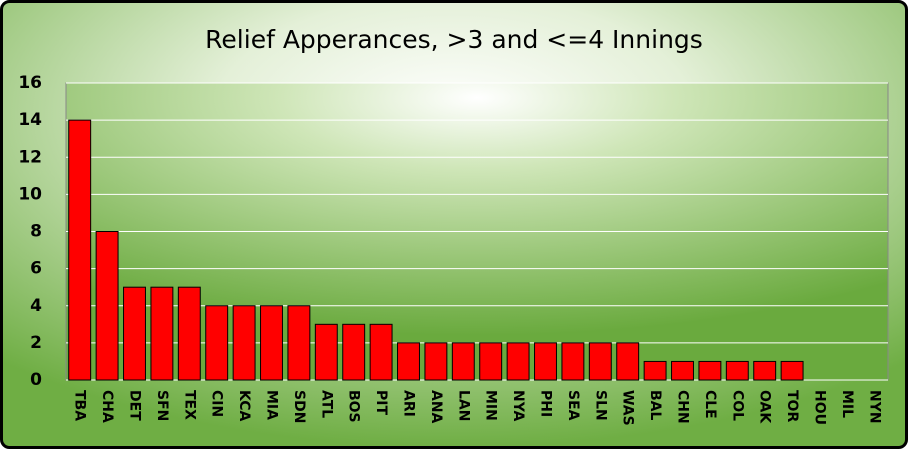  What do you see at coordinates (36, 380) in the screenshot?
I see `y-tick-label: 0` at bounding box center [36, 380].